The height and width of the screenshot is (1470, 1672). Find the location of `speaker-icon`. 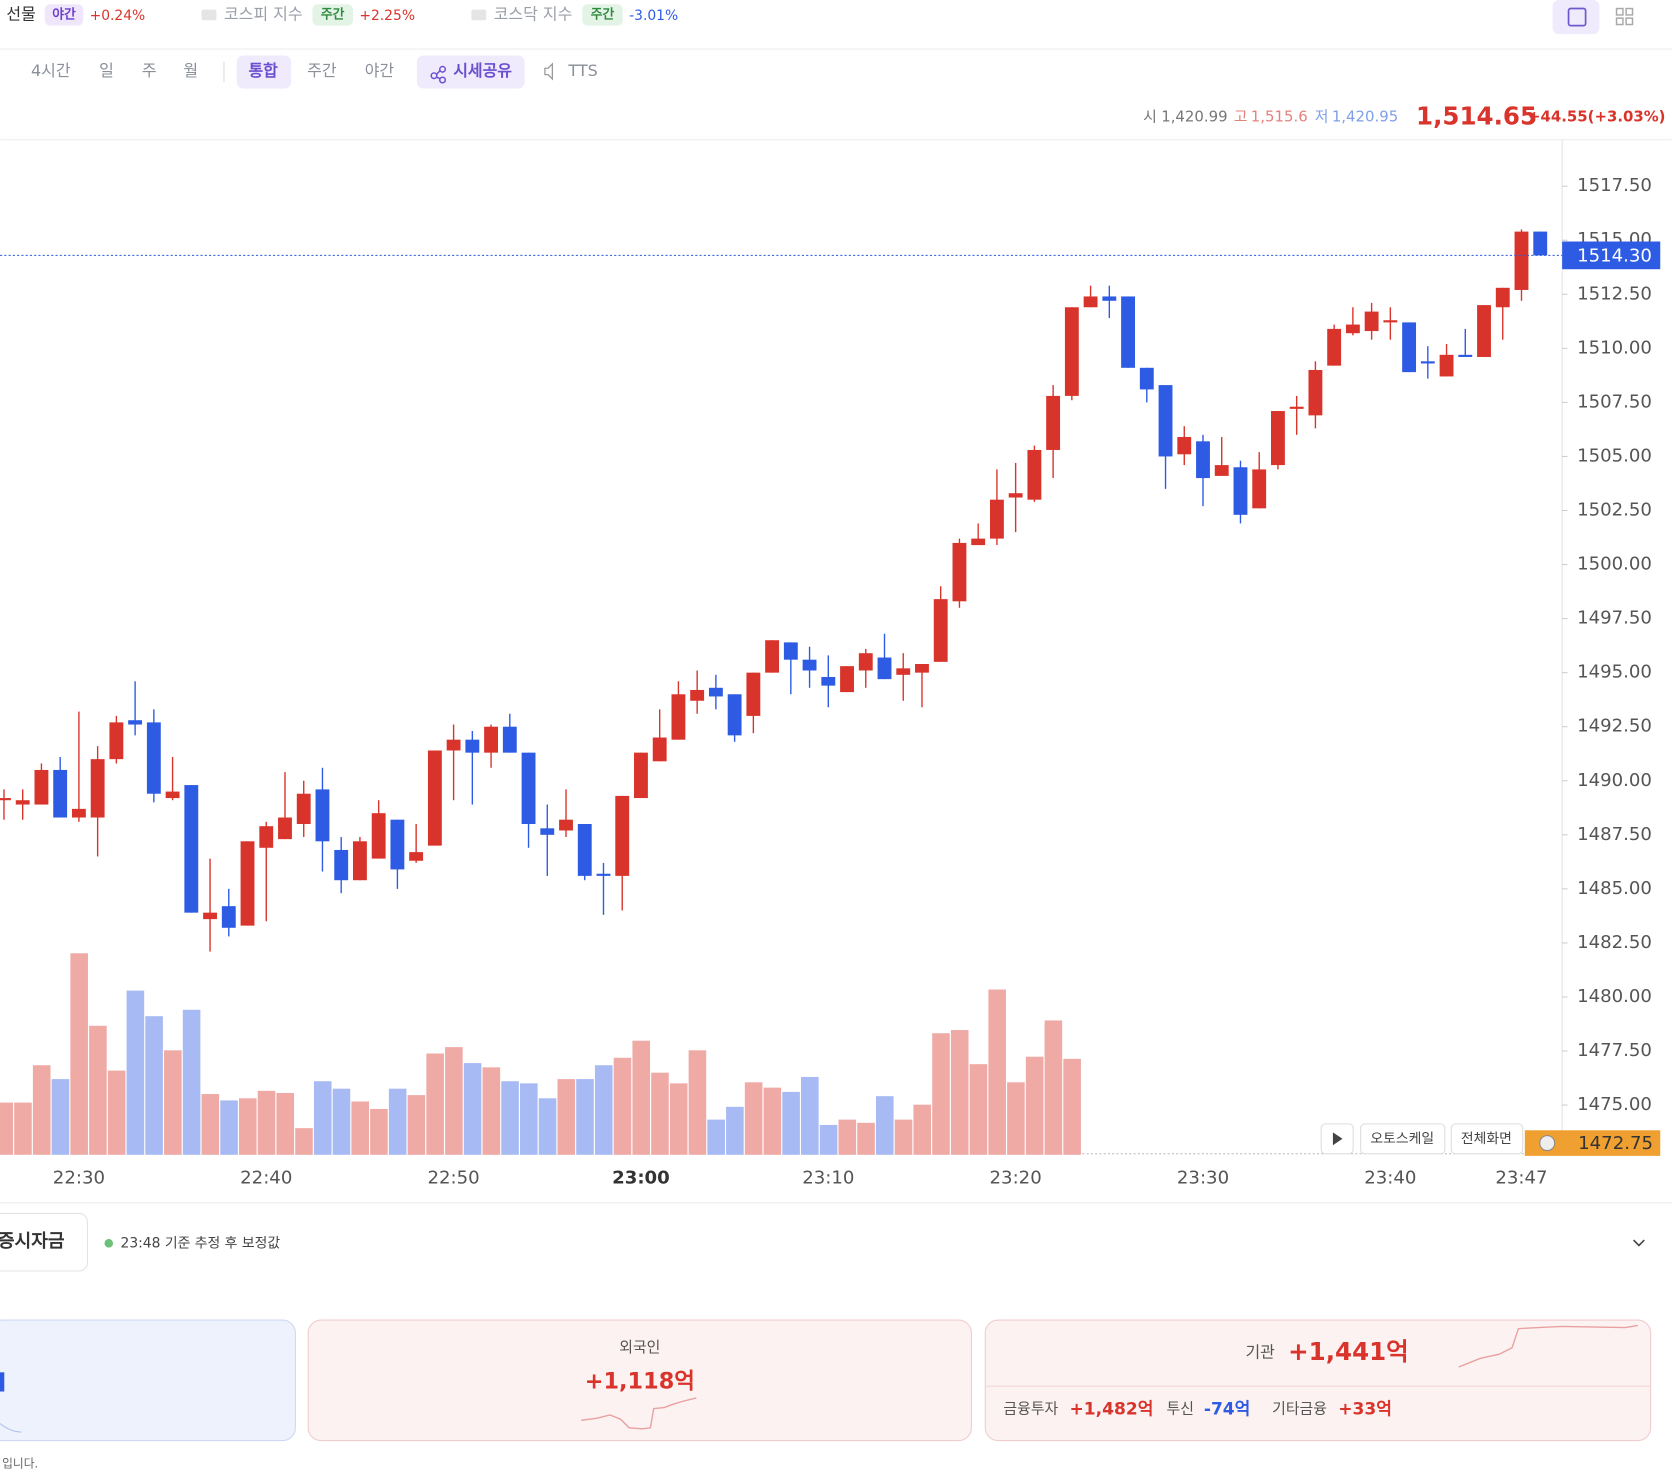

speaker-icon is located at coordinates (549, 71).